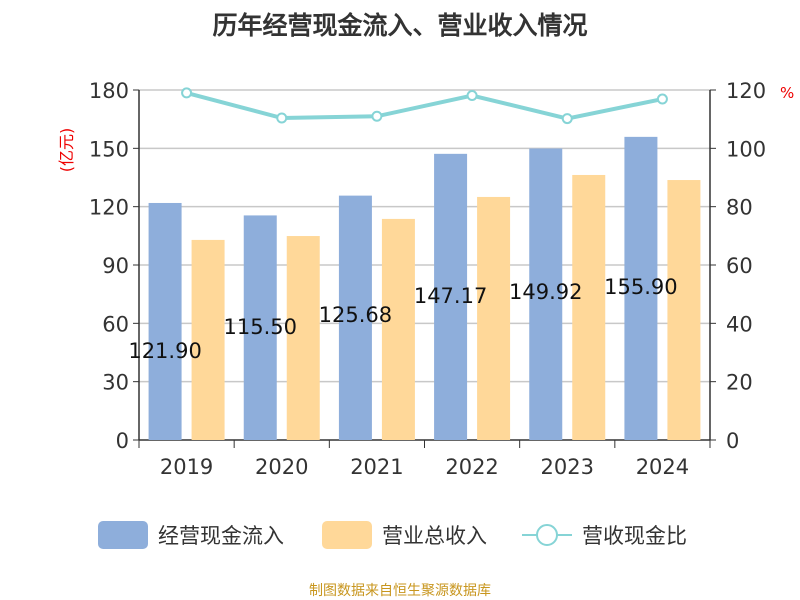  What do you see at coordinates (66, 150) in the screenshot?
I see `y-axis-label: (亿元)` at bounding box center [66, 150].